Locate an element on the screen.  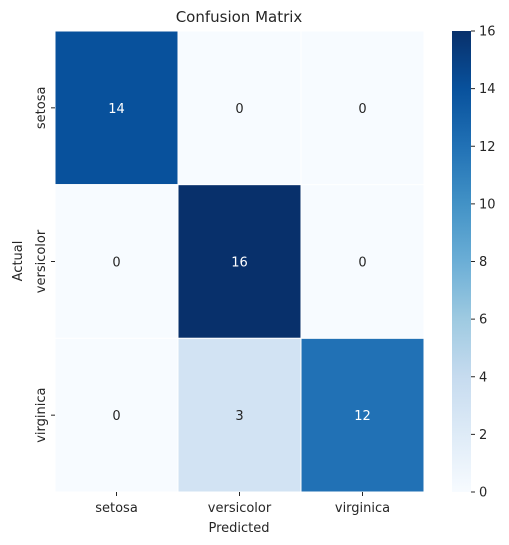
colorbar-tick-label: 4 is located at coordinates (483, 377).